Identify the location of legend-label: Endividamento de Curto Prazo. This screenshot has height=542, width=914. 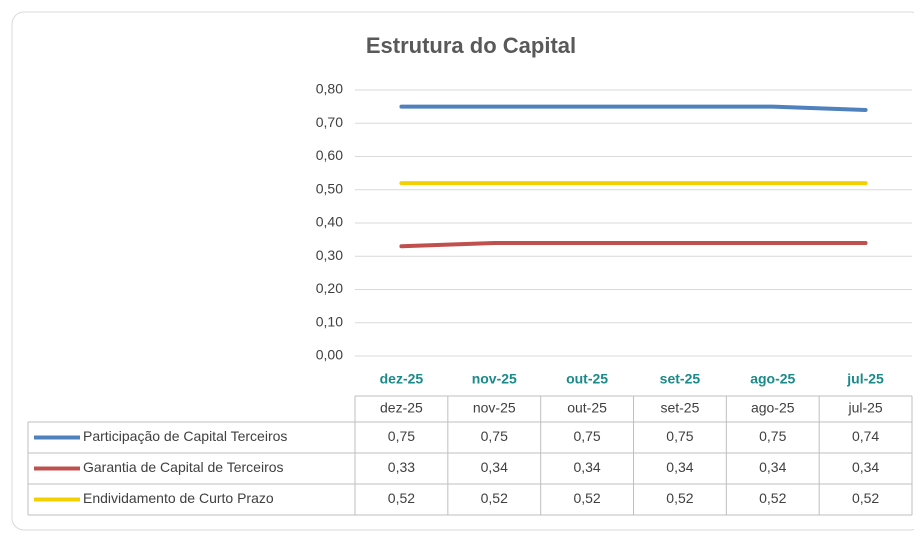
(178, 498).